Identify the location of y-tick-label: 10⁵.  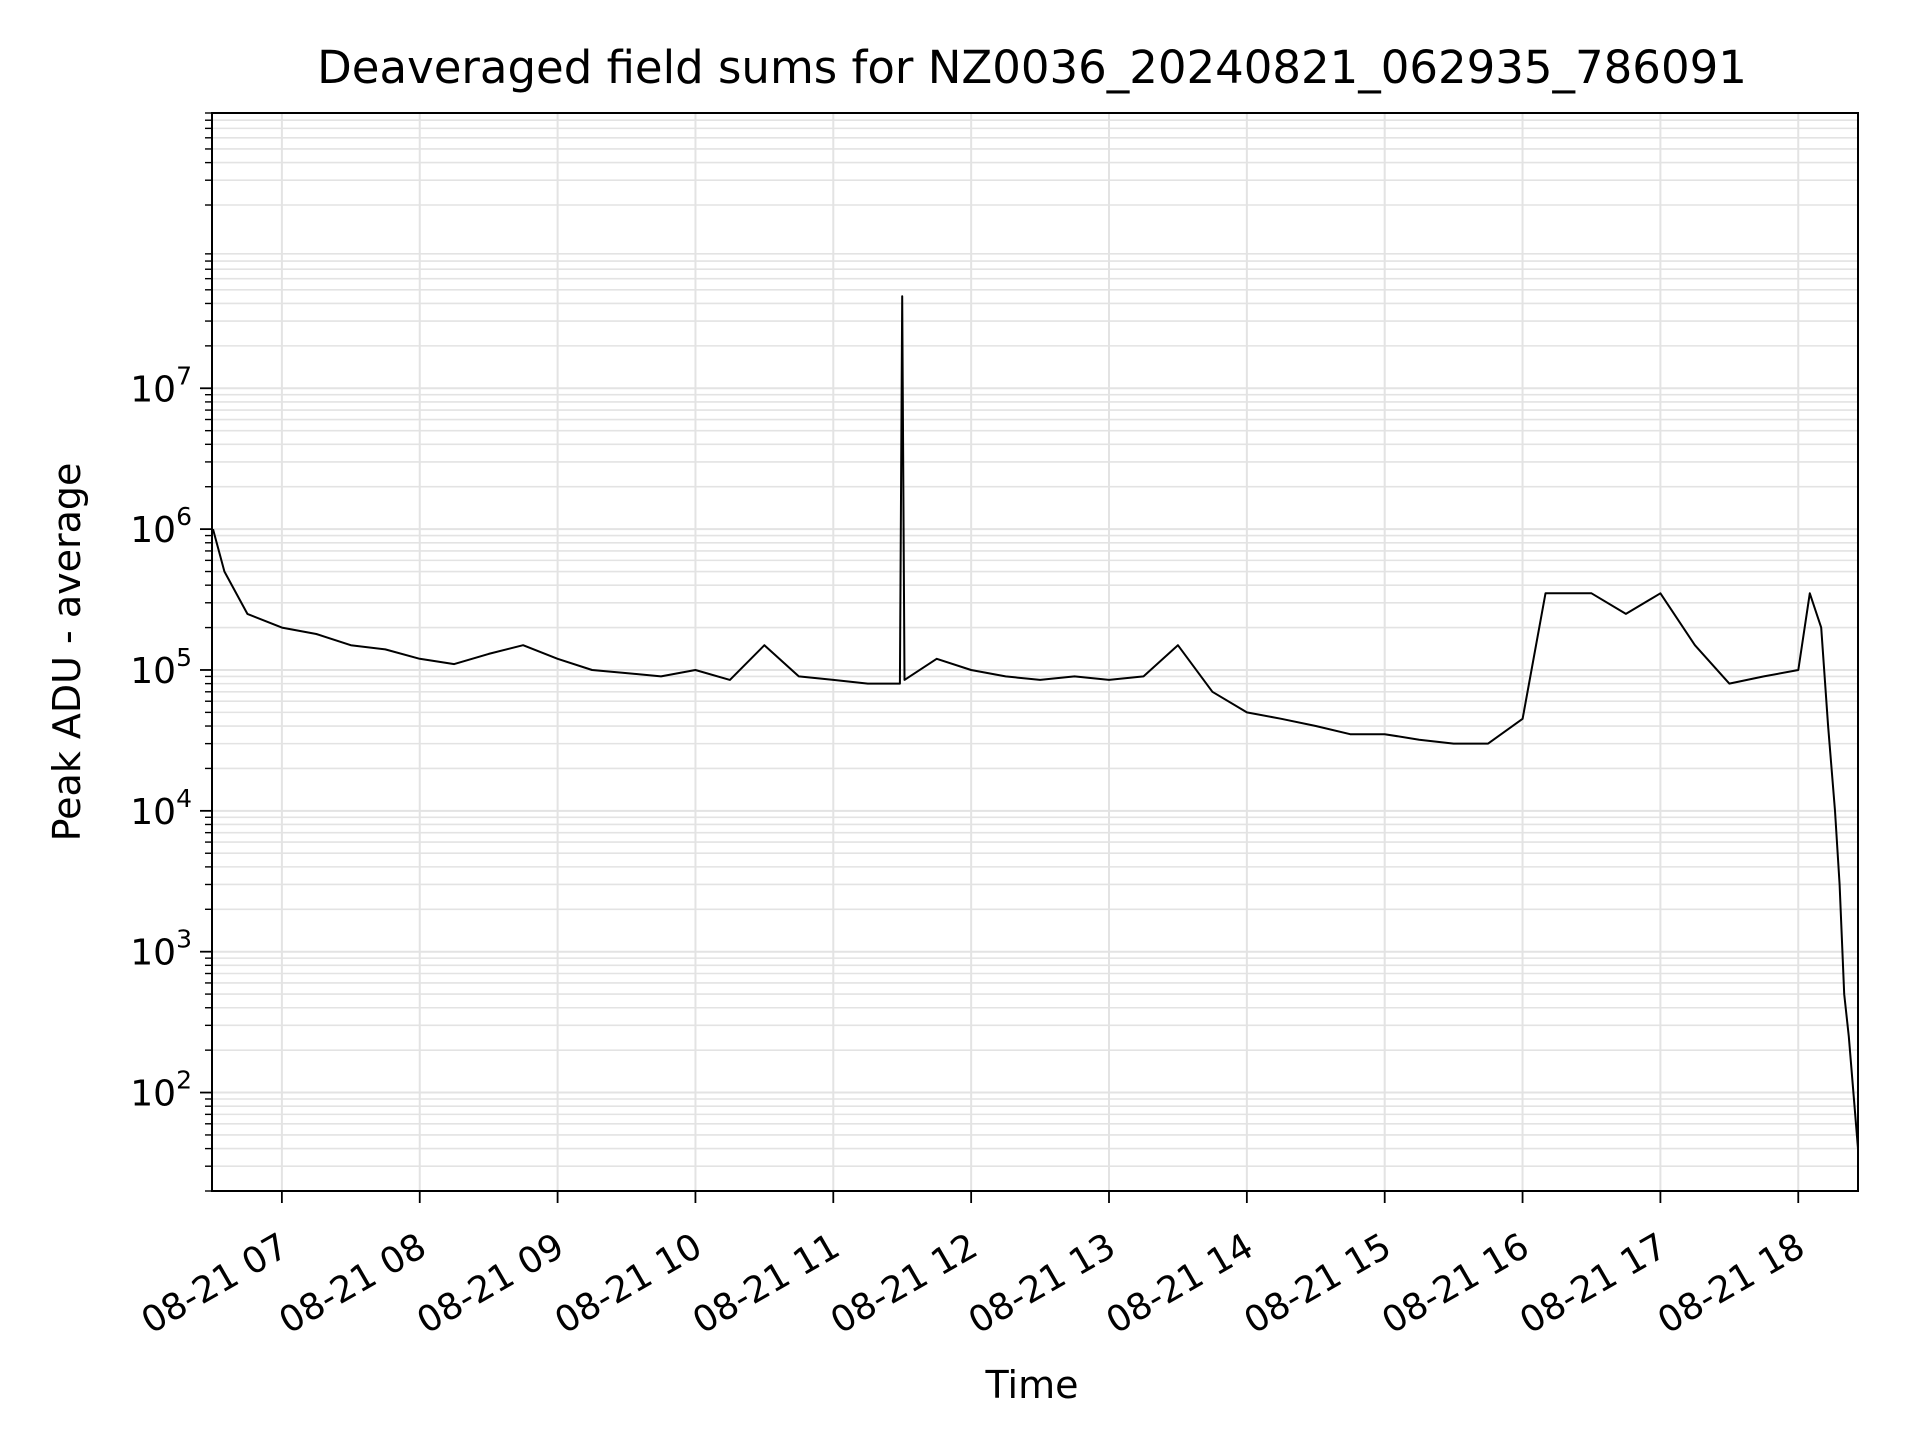
(161, 667).